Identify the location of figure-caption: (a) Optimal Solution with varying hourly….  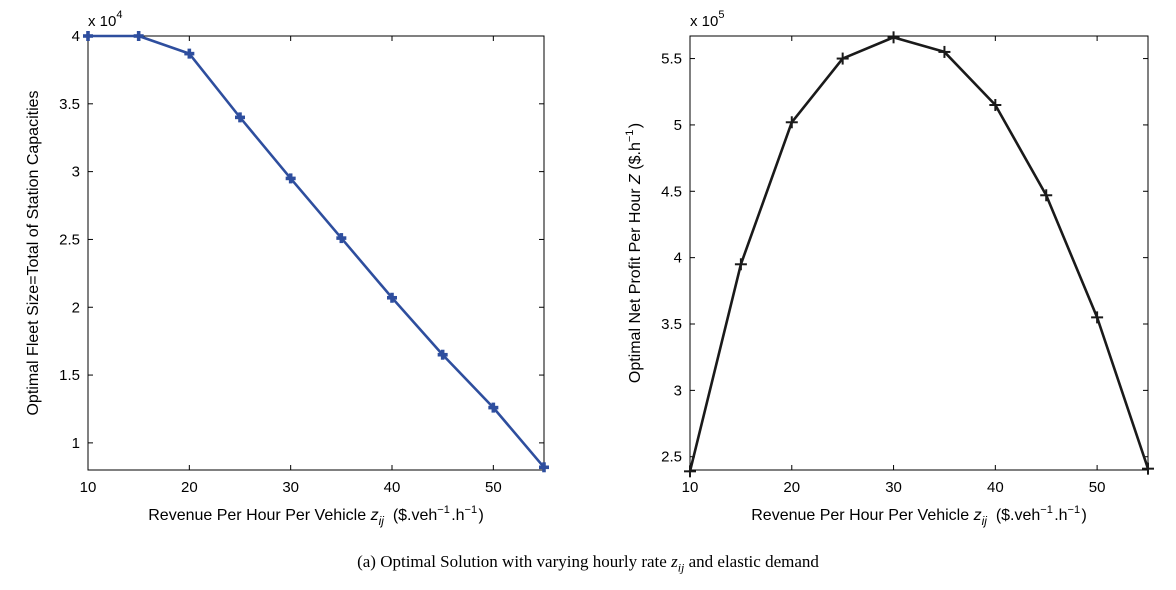
(588, 563).